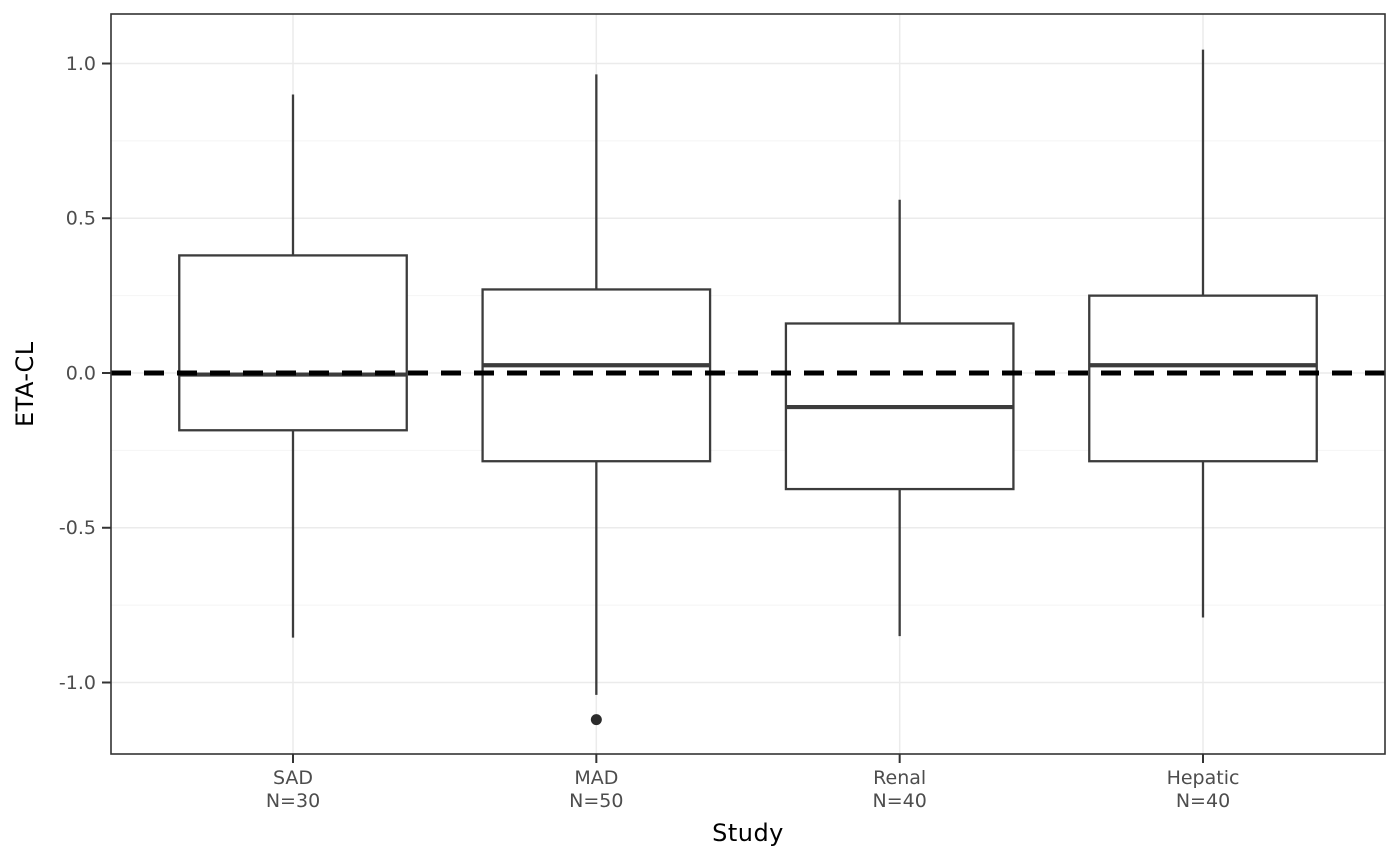  I want to click on x-category-label: Hepatic, so click(1203, 778).